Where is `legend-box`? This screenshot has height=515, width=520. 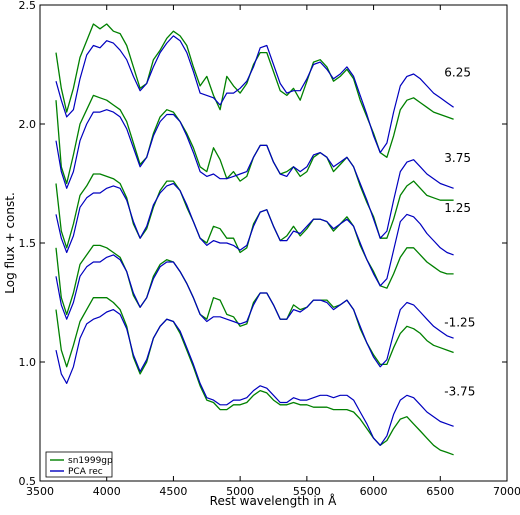
legend-box is located at coordinates (79, 464).